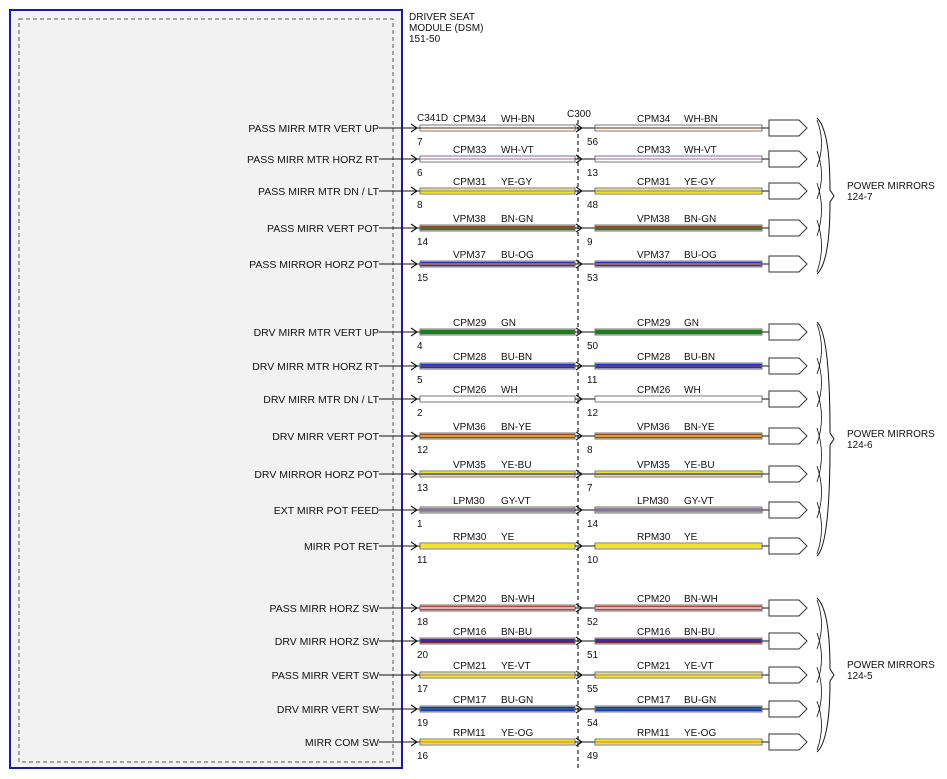 The image size is (947, 779). Describe the element at coordinates (653, 255) in the screenshot. I see `circuit-number-b: VPM37` at that location.